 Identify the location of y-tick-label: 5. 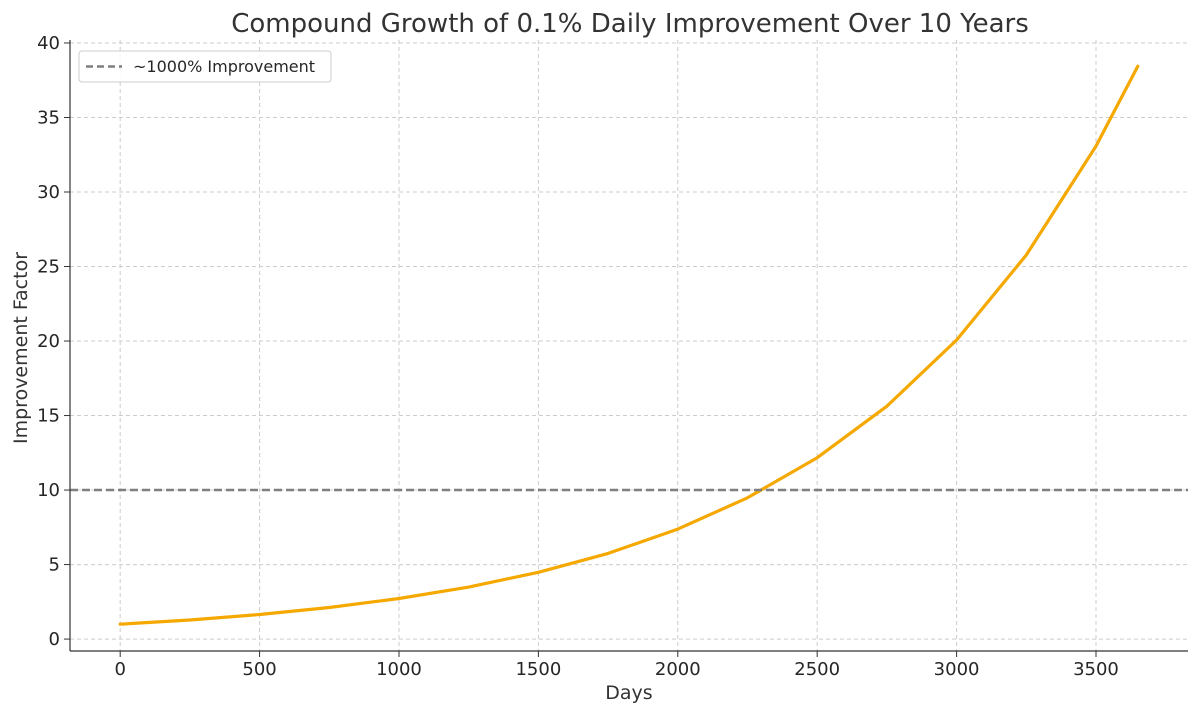
(54, 565).